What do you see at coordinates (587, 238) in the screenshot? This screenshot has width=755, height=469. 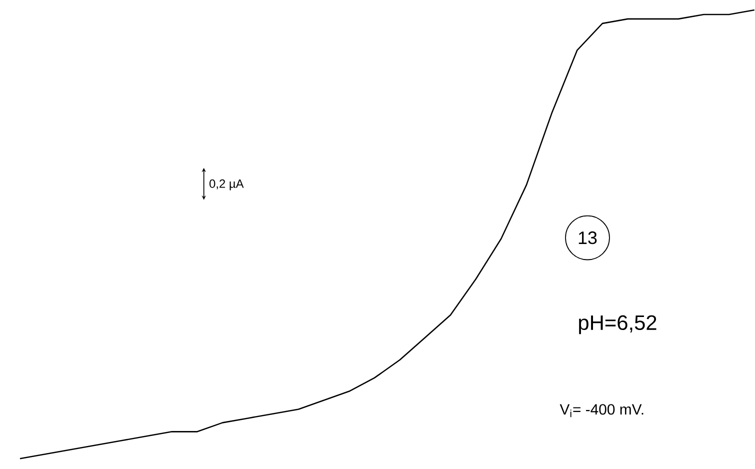 I see `annotation: 13` at bounding box center [587, 238].